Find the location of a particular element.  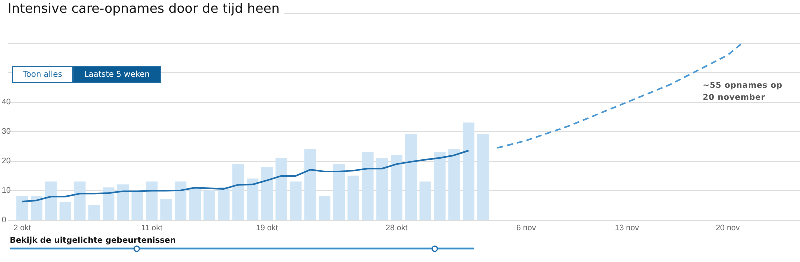

x-tick-label: 20 nov is located at coordinates (728, 227).